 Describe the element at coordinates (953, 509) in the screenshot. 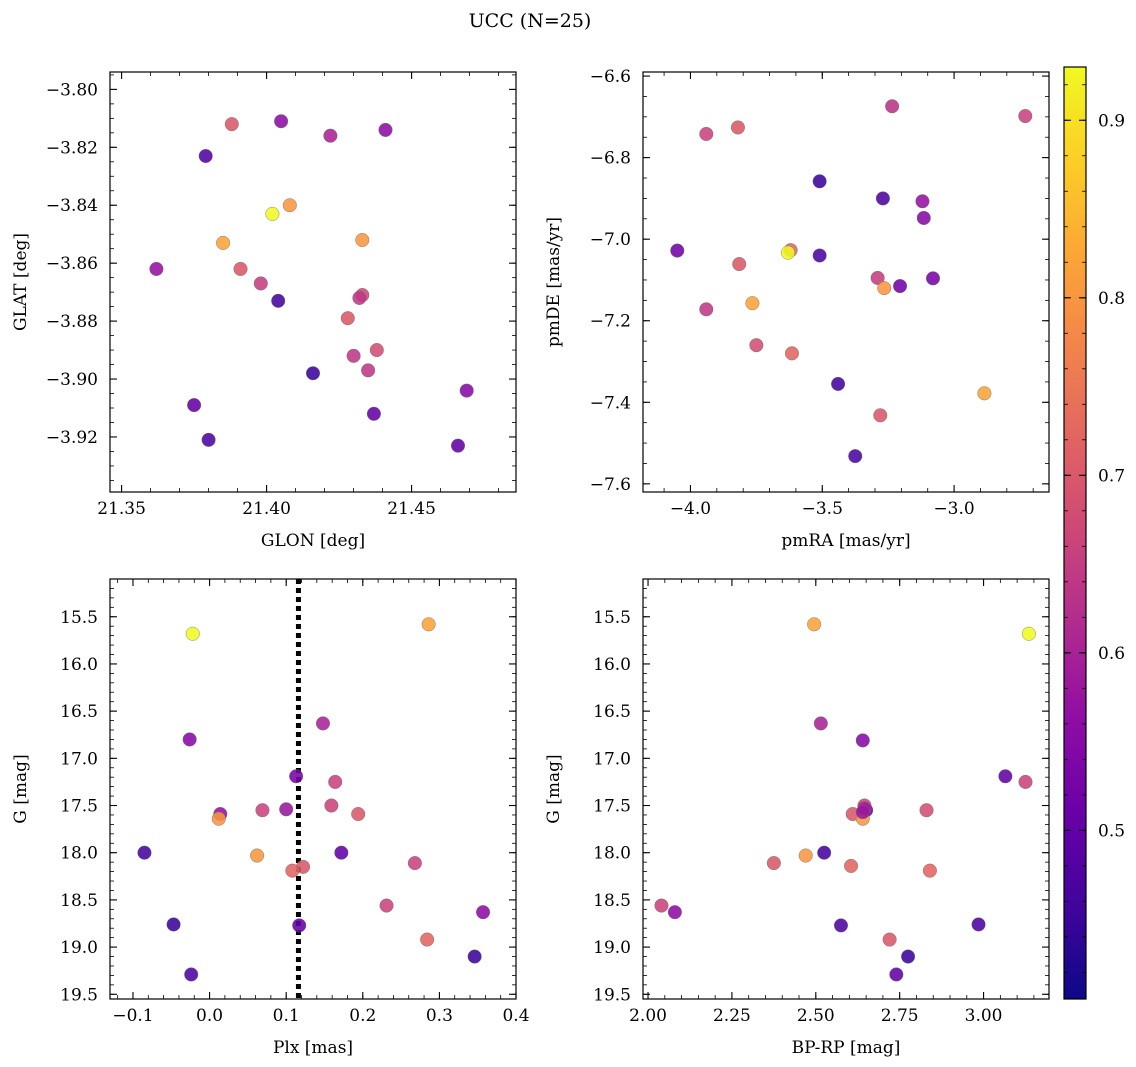

I see `x-tick-label: −3.0` at that location.